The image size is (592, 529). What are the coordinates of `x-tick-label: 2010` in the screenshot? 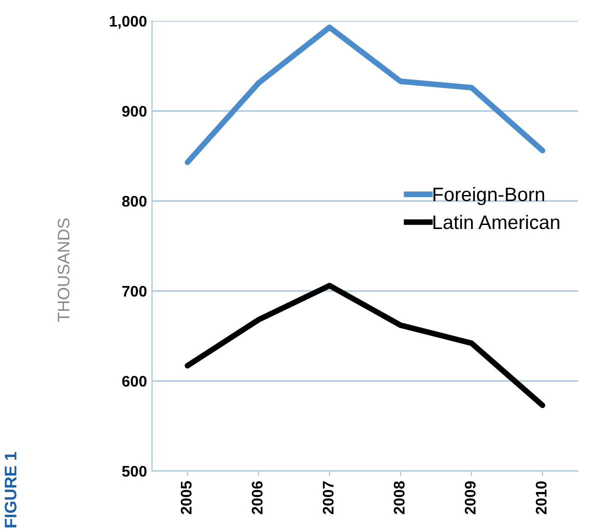 It's located at (541, 497).